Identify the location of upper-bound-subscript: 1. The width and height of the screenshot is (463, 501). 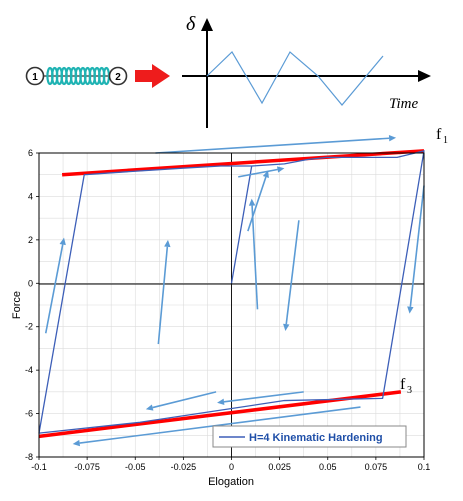
(445, 140).